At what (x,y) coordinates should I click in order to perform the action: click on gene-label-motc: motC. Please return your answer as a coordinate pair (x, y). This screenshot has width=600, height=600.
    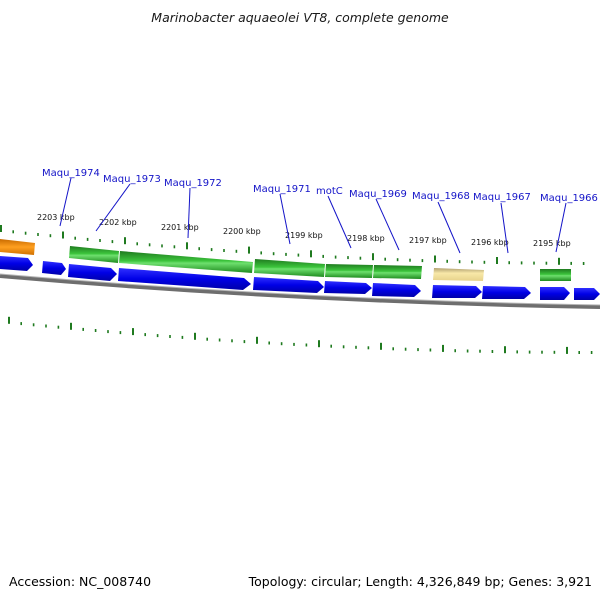
    Looking at the image, I should click on (329, 191).